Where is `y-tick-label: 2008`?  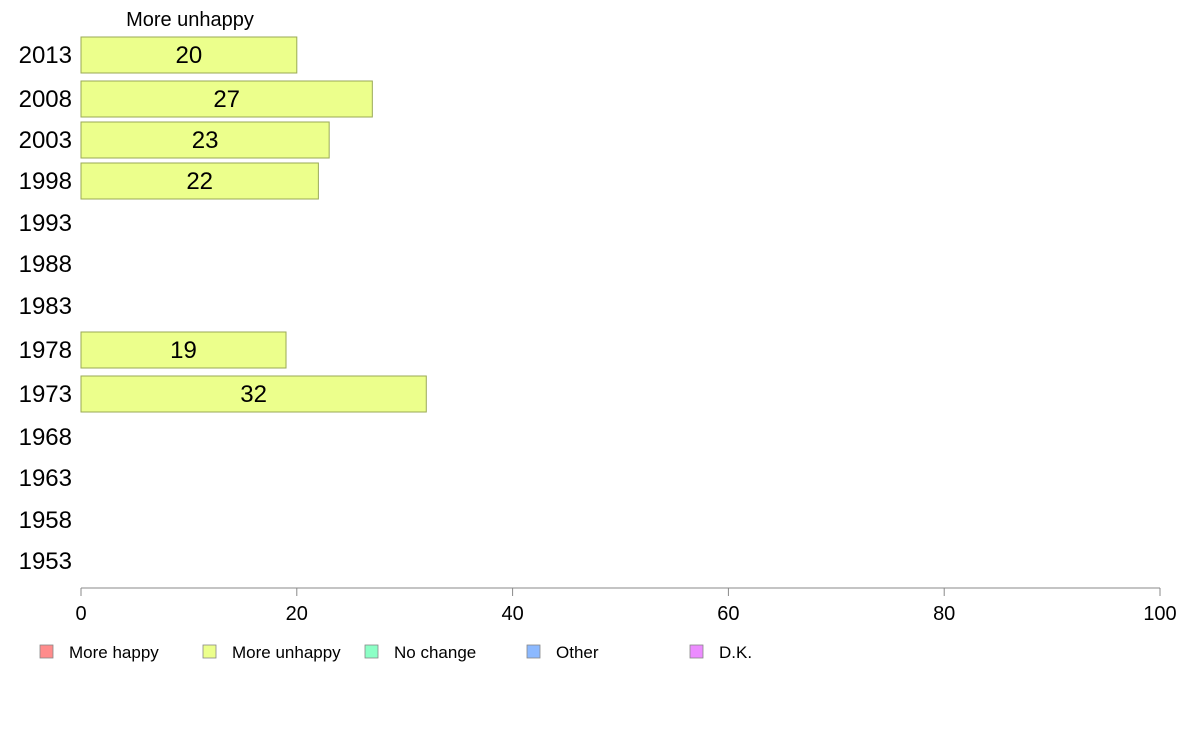
y-tick-label: 2008 is located at coordinates (45, 99).